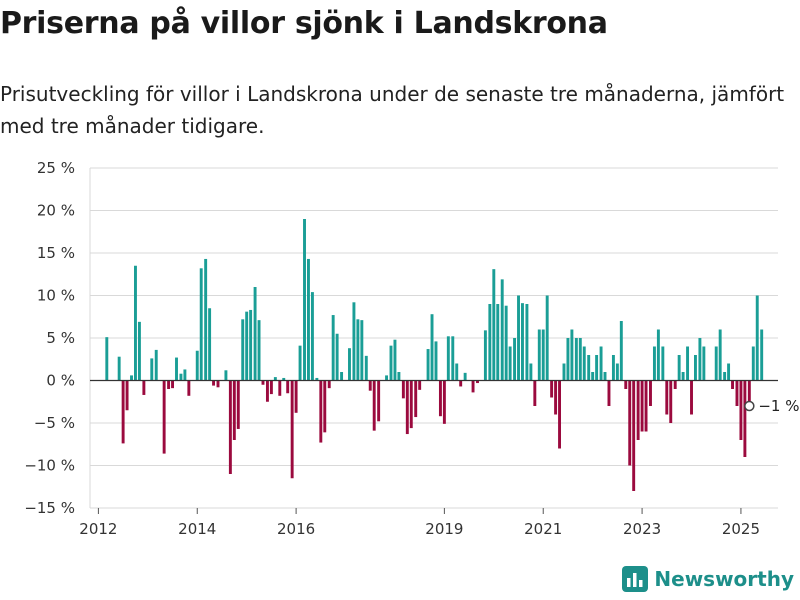 The image size is (800, 600). I want to click on x-tick-label: 2014, so click(197, 529).